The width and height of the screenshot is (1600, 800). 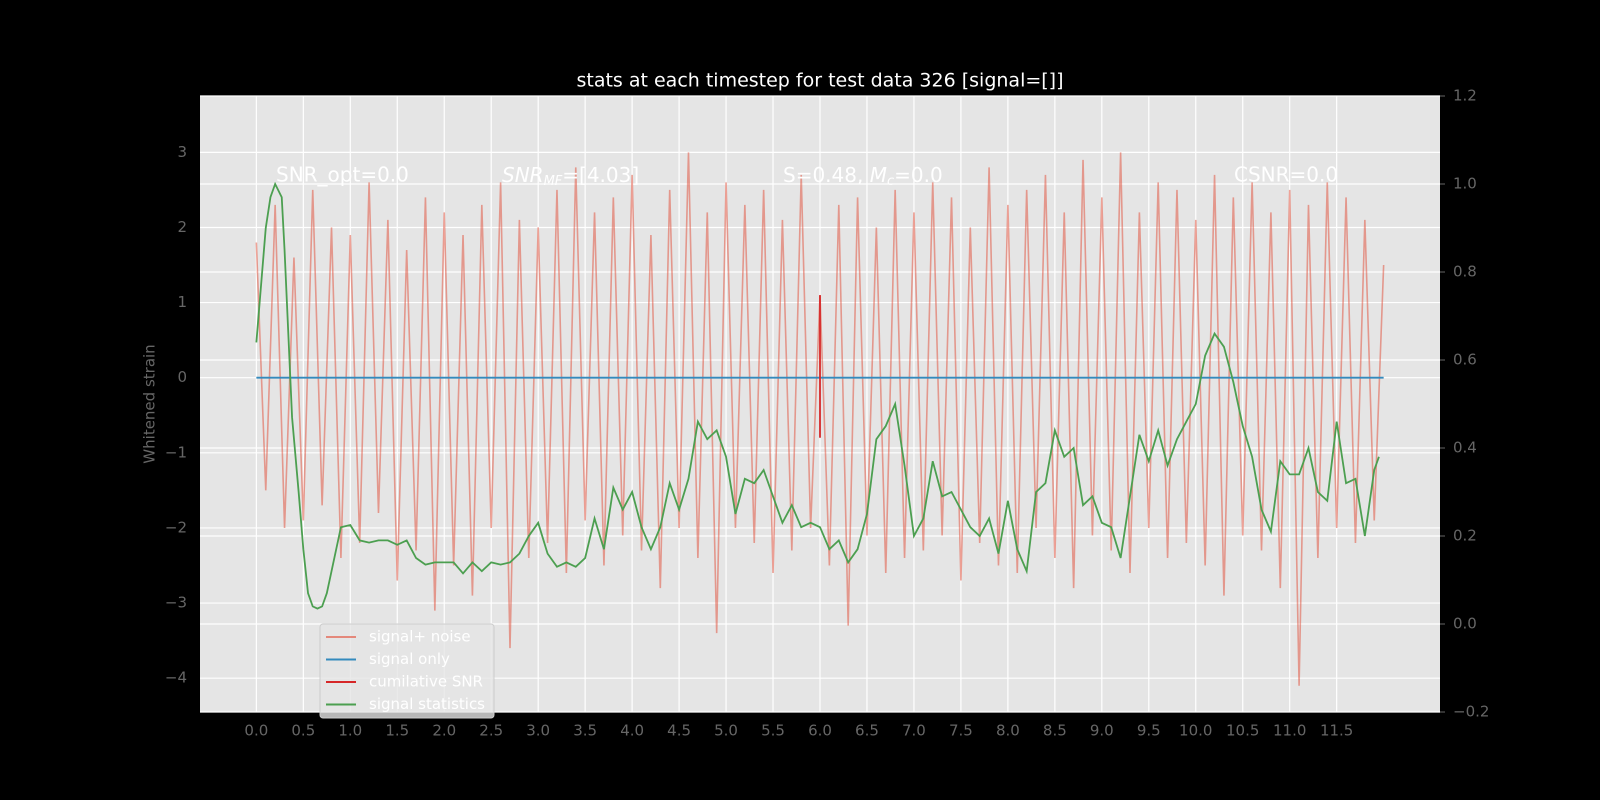 I want to click on x-tick-label: 7.0, so click(x=914, y=731).